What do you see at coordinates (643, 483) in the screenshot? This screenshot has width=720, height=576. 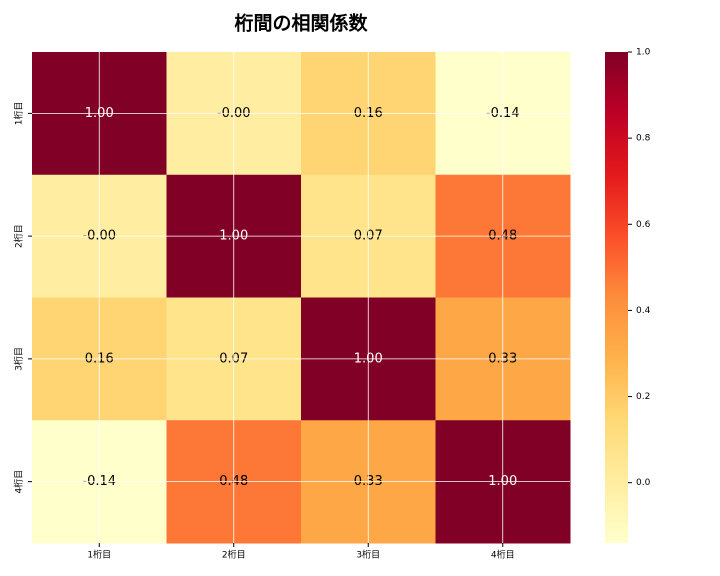 I see `colorbar-tick-label: 0.0` at bounding box center [643, 483].